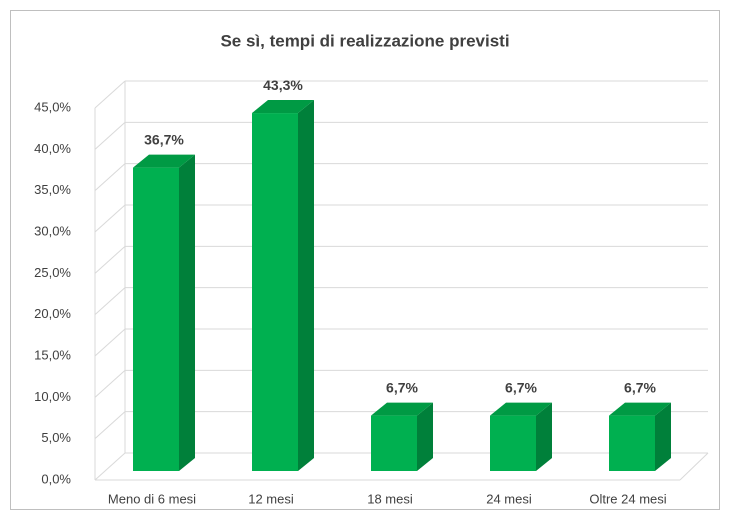 This screenshot has height=522, width=730. What do you see at coordinates (56, 478) in the screenshot?
I see `y-tick-label: 0,0%` at bounding box center [56, 478].